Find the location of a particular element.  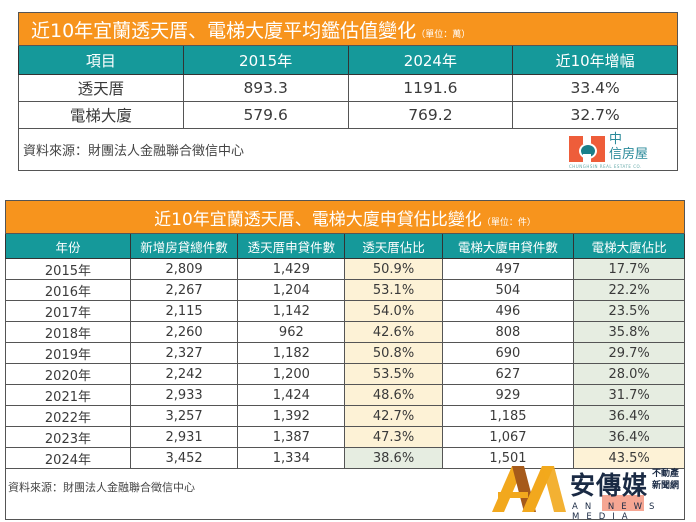

cell: 1,185 is located at coordinates (508, 416).